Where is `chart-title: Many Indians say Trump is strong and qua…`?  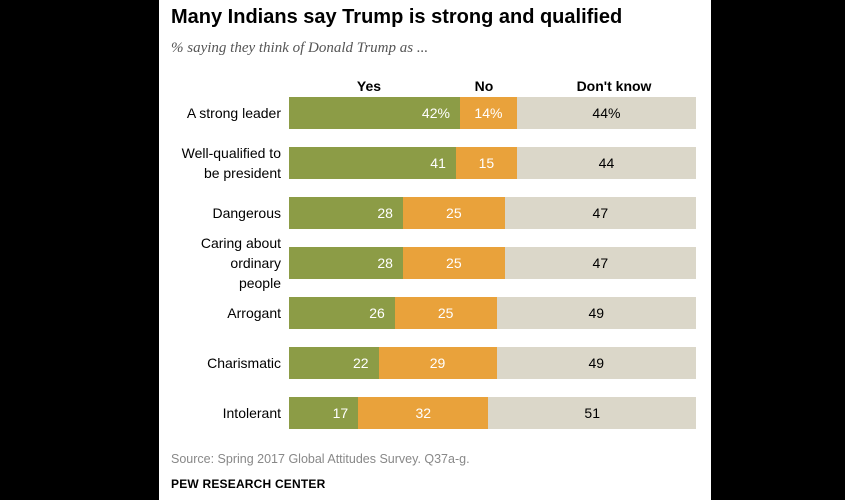
chart-title: Many Indians say Trump is strong and qua… is located at coordinates (397, 17).